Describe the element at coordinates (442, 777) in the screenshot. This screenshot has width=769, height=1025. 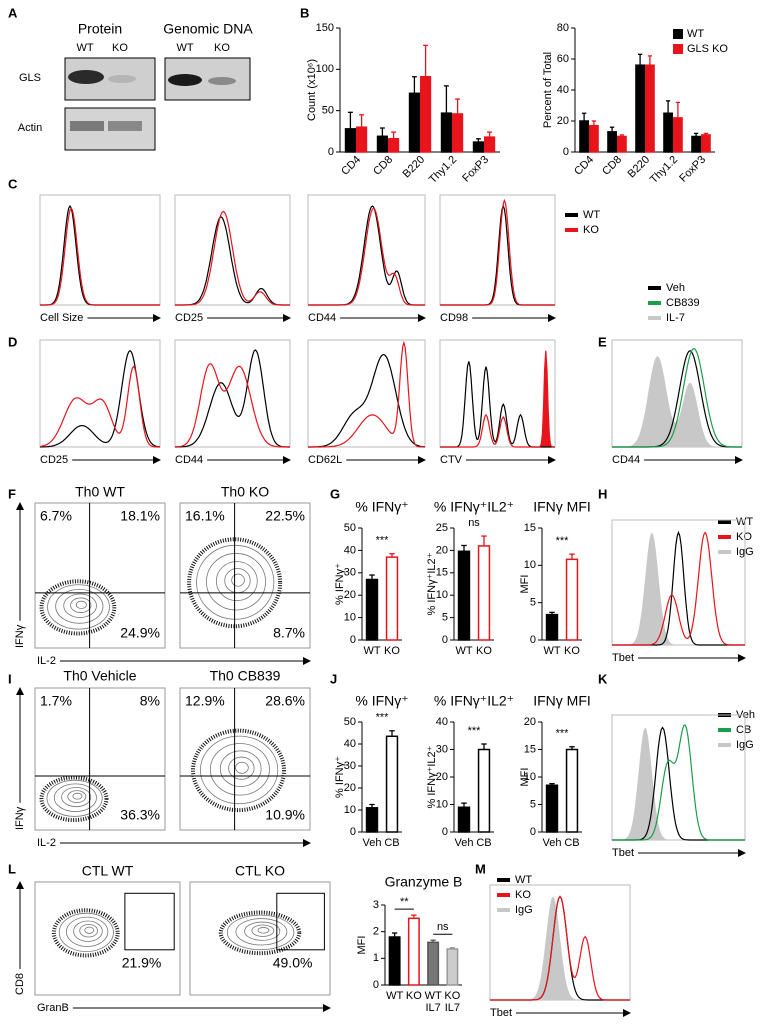
I see `y-tick-label: 20` at that location.